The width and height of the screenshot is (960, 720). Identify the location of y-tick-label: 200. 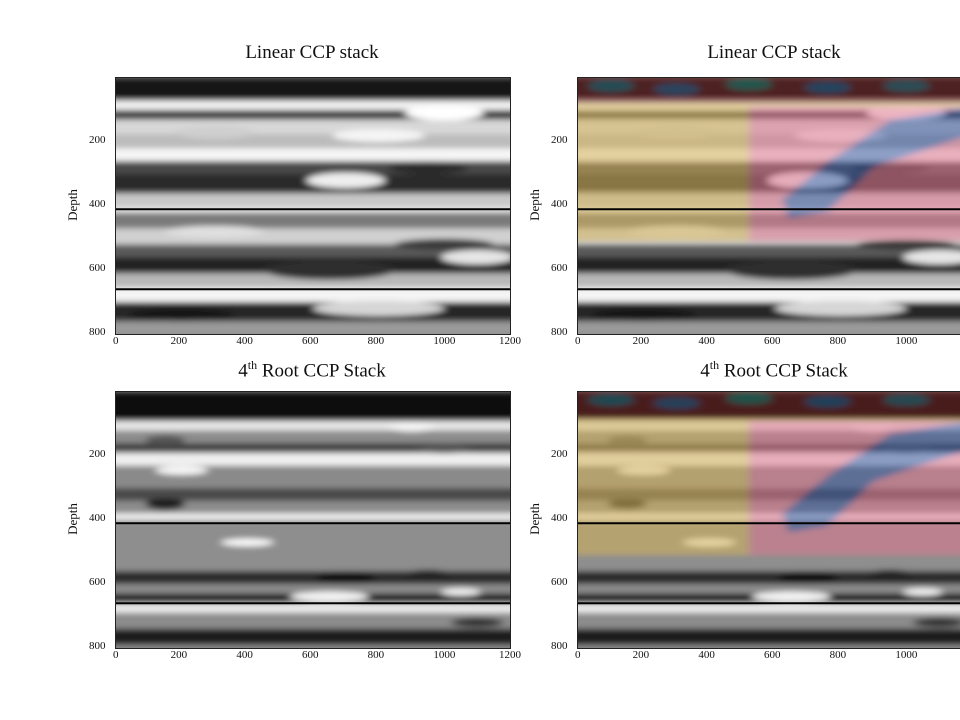
(97, 454).